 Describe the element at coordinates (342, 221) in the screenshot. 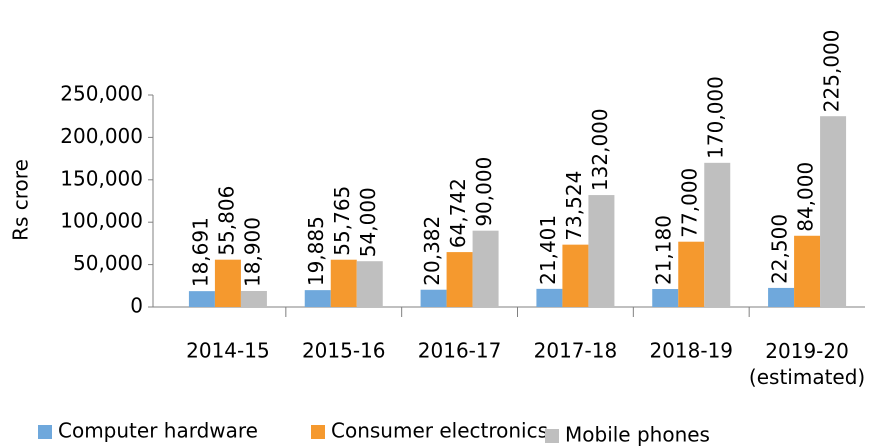

I see `data-label: 55,765` at that location.